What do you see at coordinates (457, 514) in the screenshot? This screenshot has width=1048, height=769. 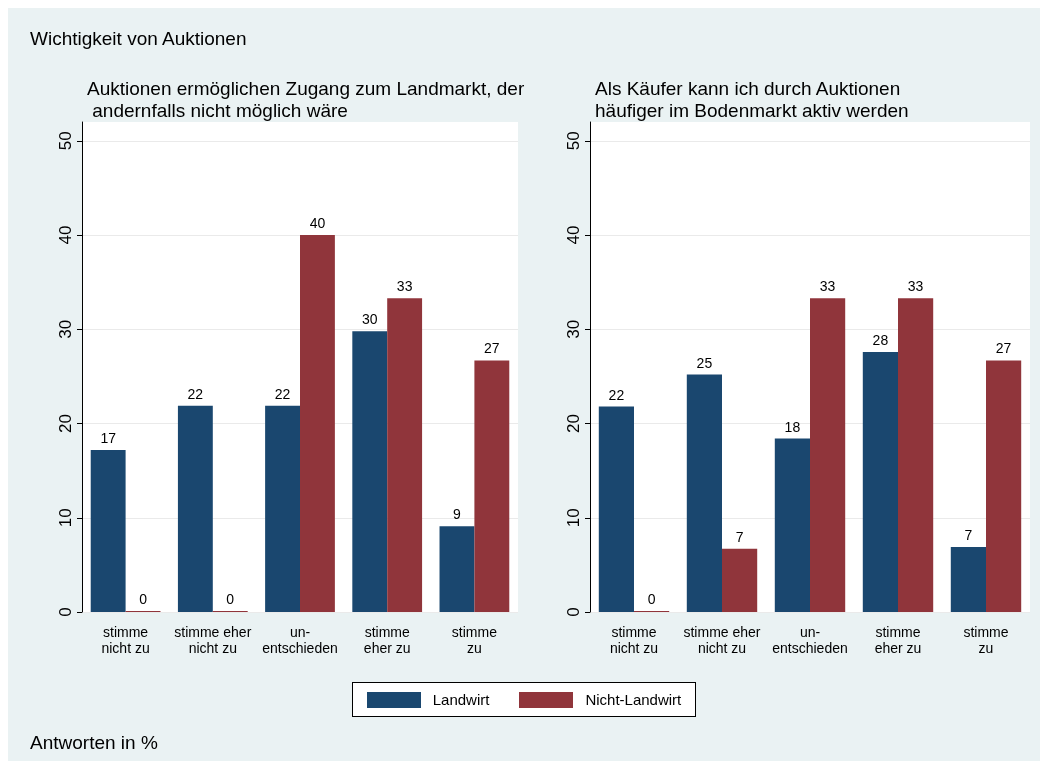 I see `data-label: 9` at bounding box center [457, 514].